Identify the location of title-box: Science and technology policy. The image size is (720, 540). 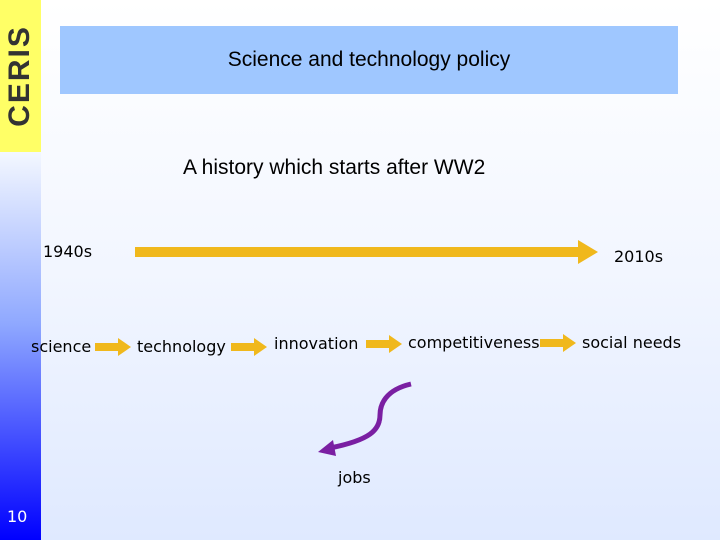
(369, 60).